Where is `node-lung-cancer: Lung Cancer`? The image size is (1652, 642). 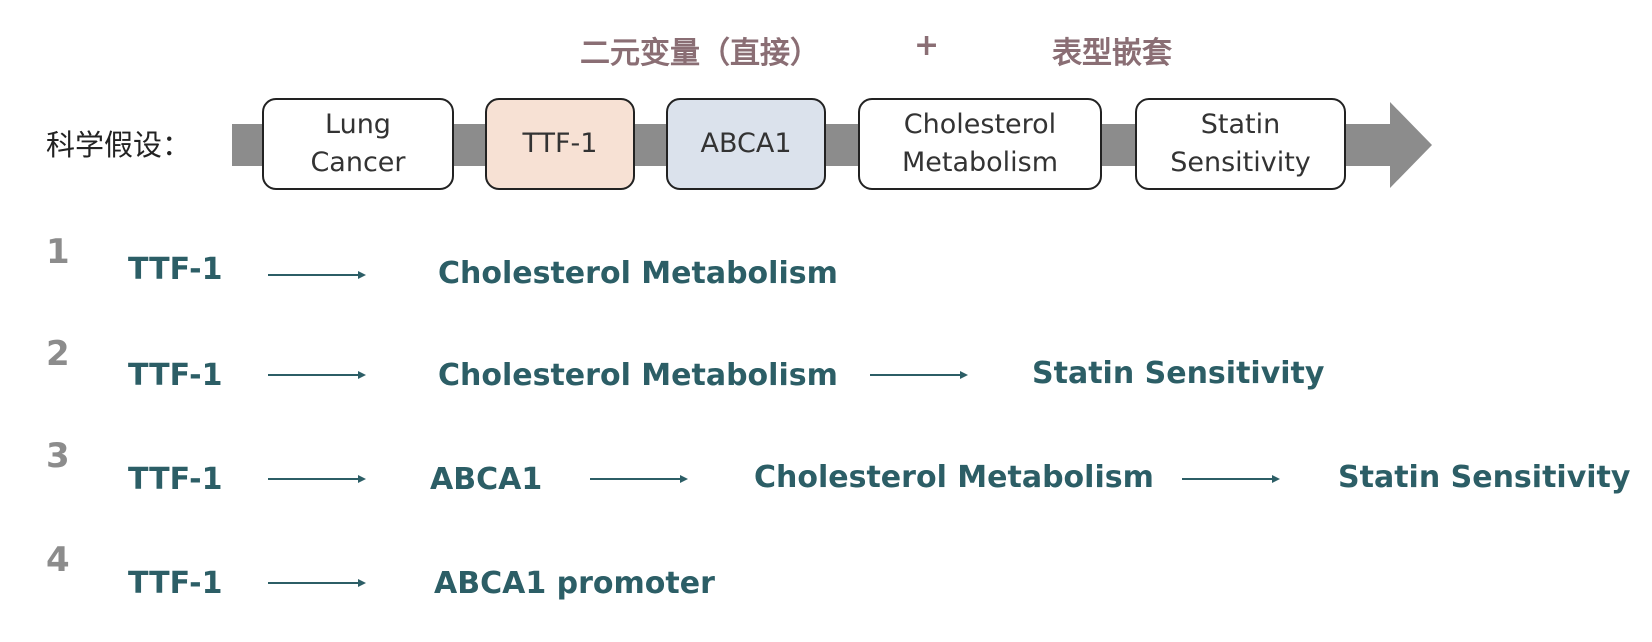
node-lung-cancer: Lung Cancer is located at coordinates (358, 144).